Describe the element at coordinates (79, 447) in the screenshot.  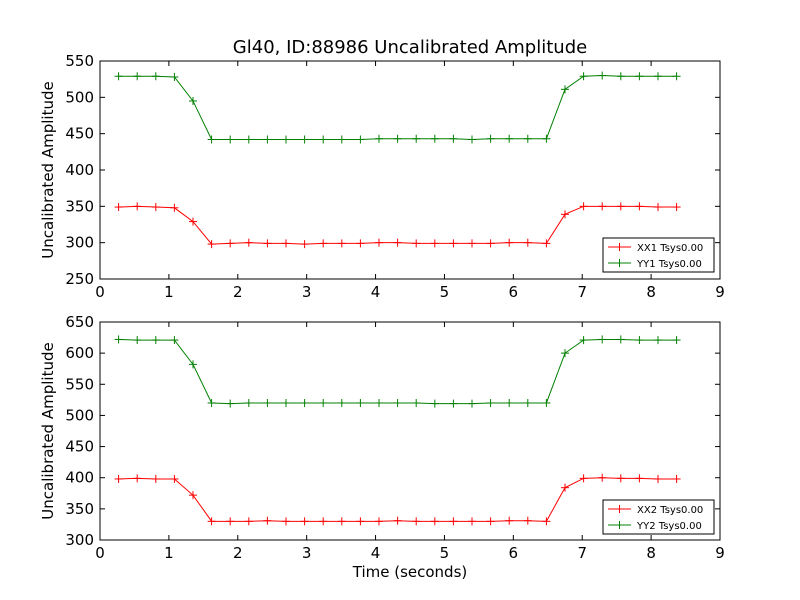
I see `y-tick-label: 450` at that location.